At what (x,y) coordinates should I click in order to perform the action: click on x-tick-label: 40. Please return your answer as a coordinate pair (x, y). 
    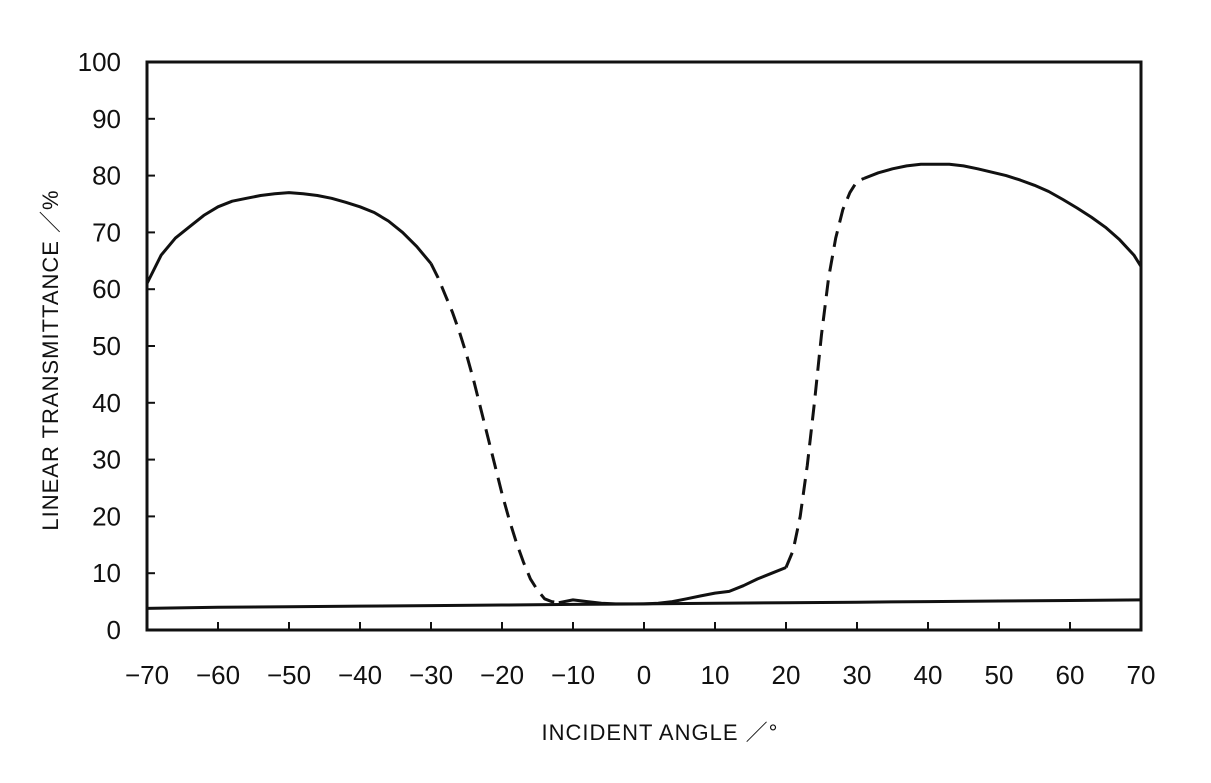
    Looking at the image, I should click on (928, 675).